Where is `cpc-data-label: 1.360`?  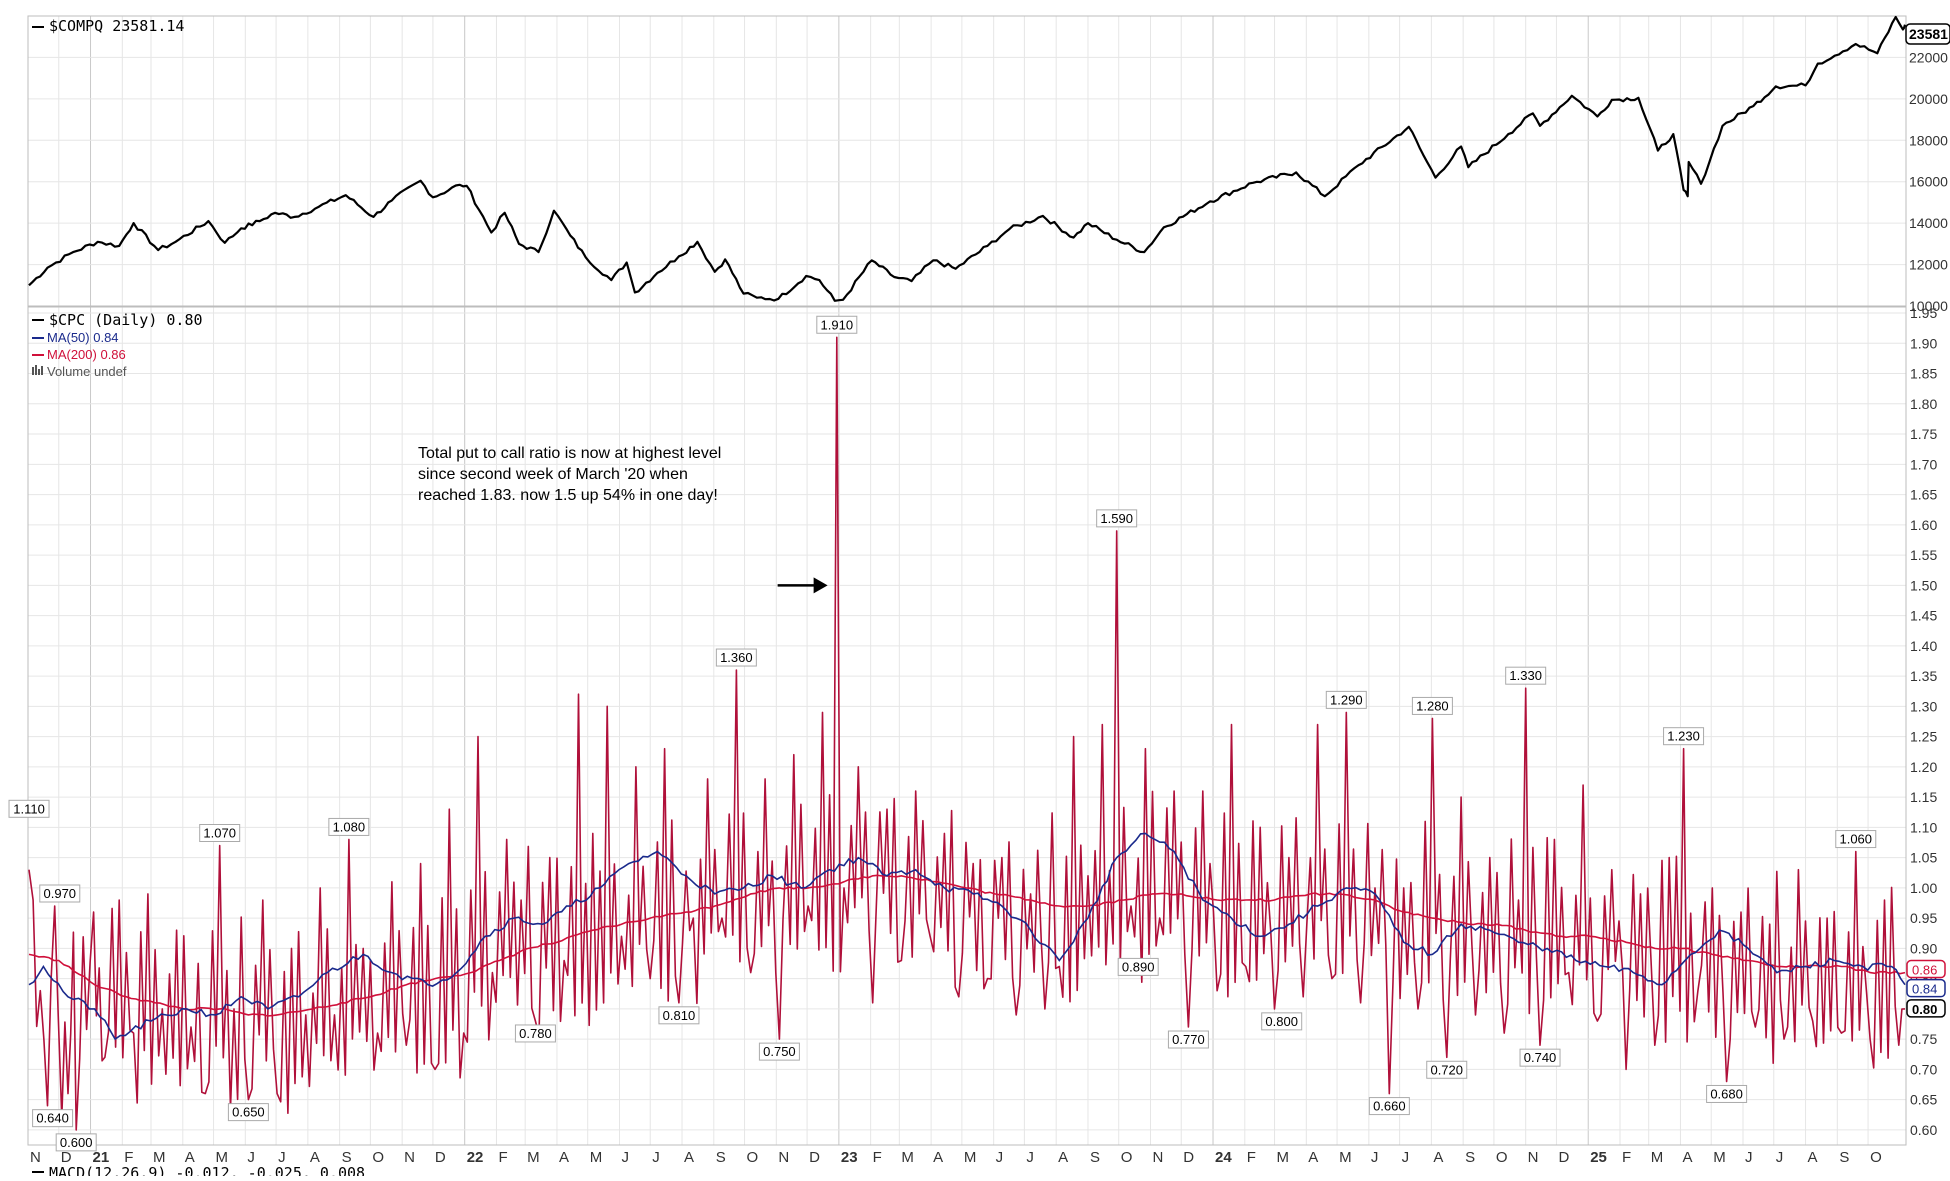
cpc-data-label: 1.360 is located at coordinates (736, 657).